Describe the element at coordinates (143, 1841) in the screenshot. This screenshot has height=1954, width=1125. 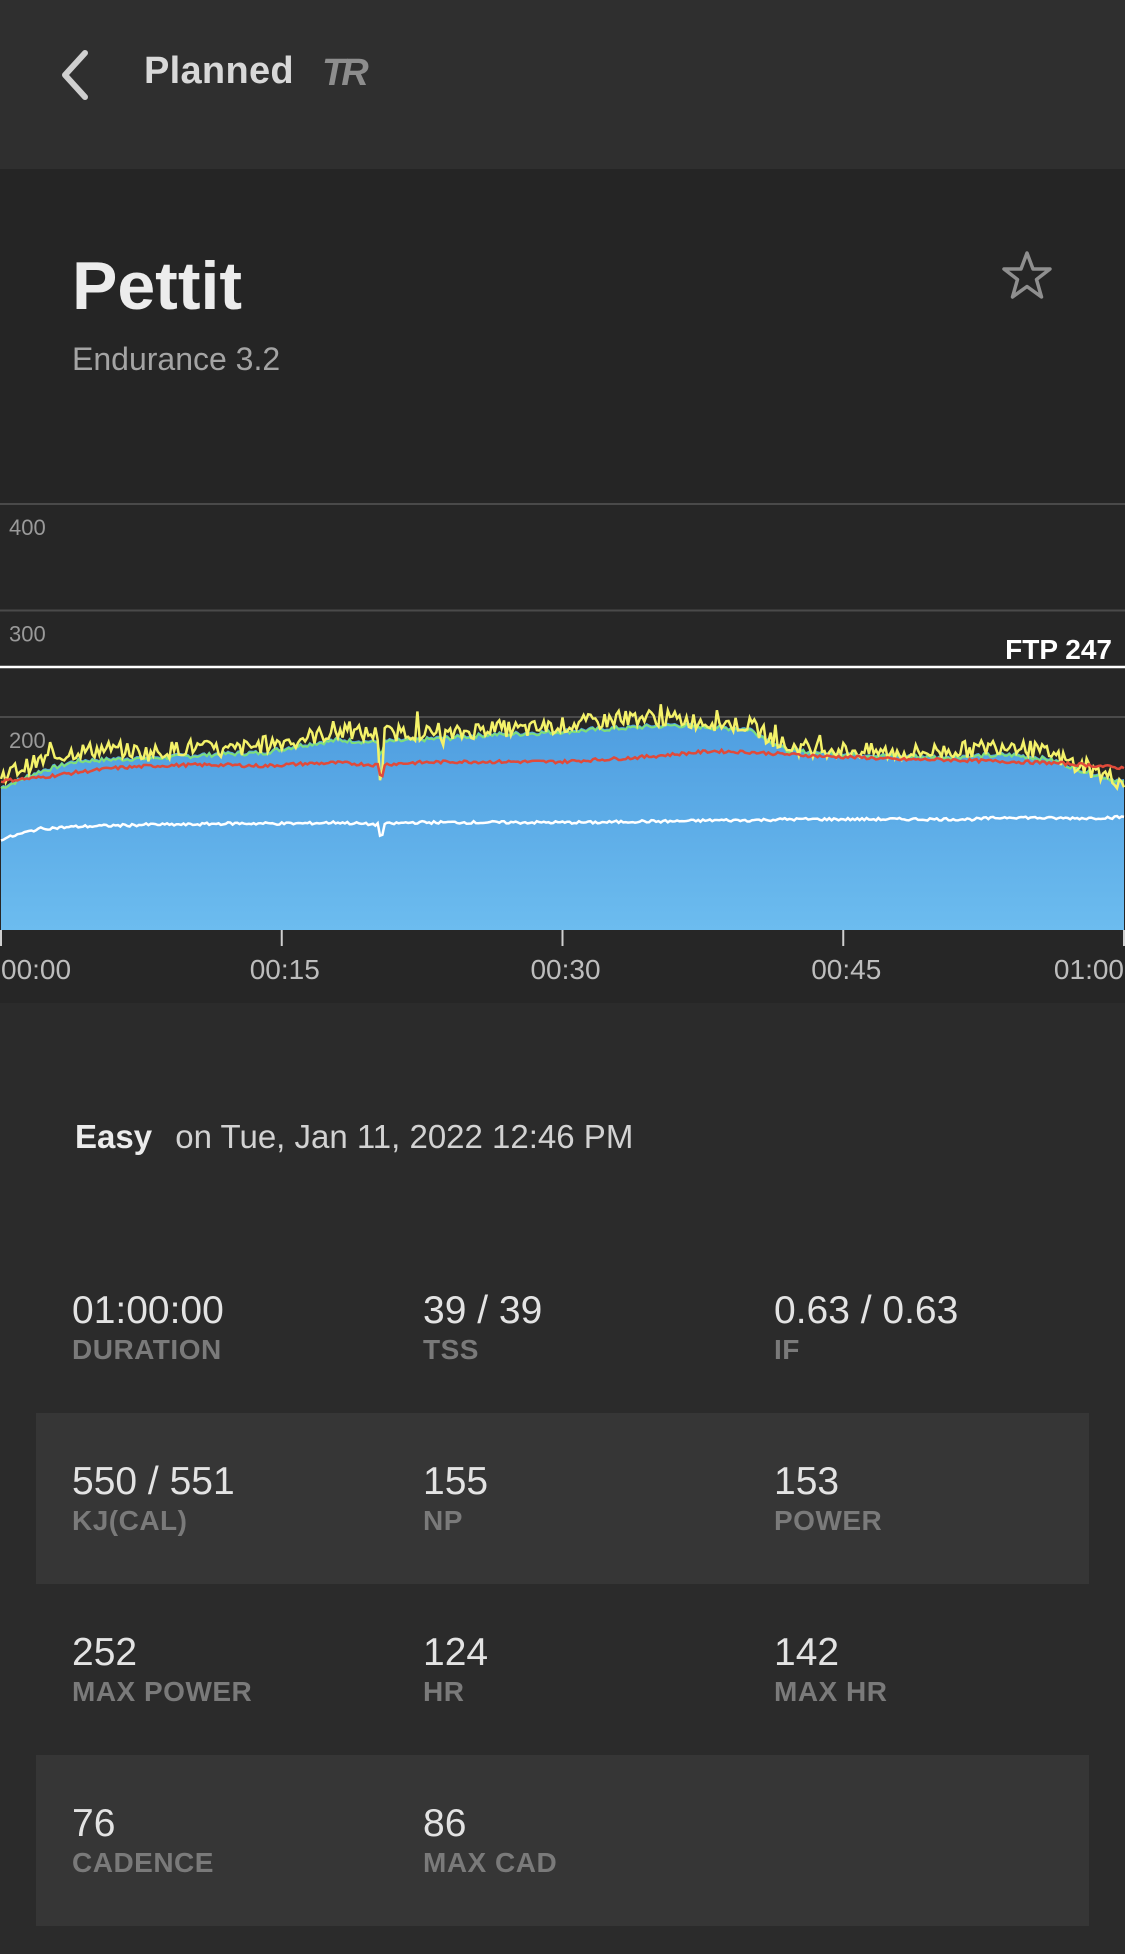
I see `stat-cadence: 76 CADENCE` at that location.